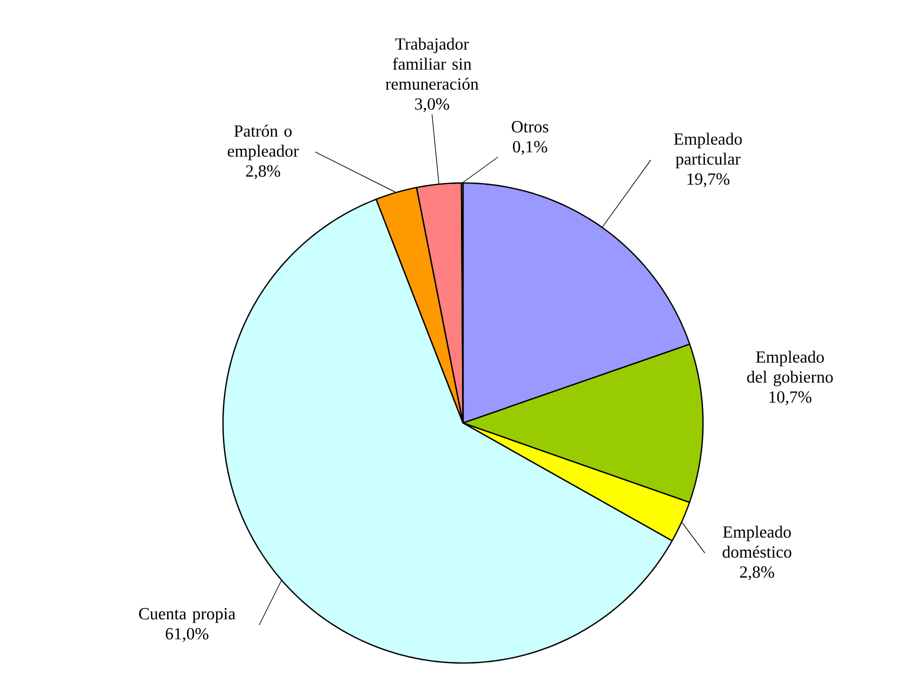  Describe the element at coordinates (432, 105) in the screenshot. I see `data-label: 3,0%` at that location.